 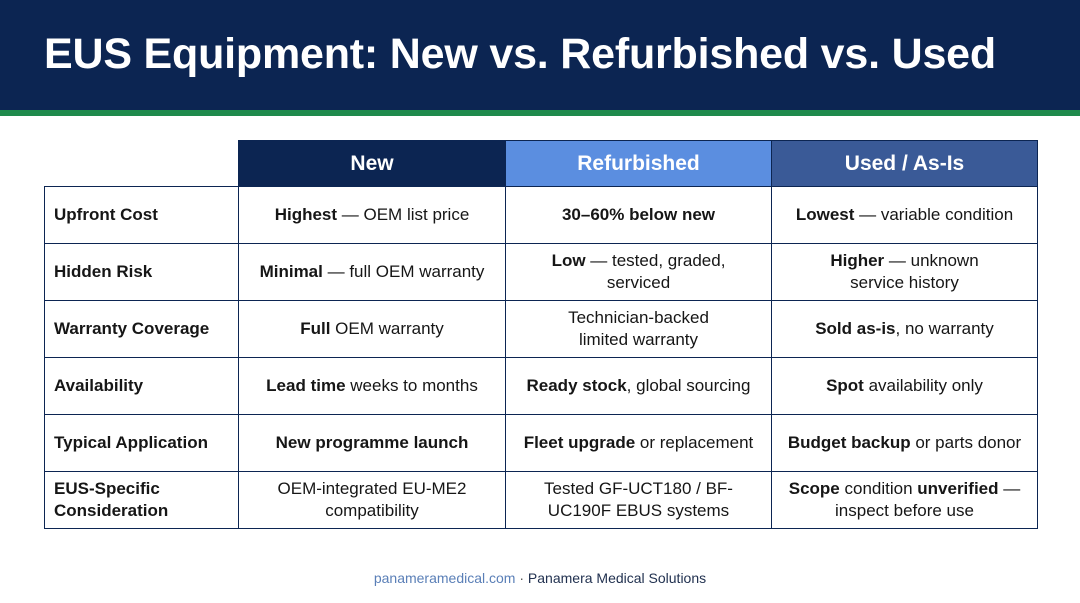 What do you see at coordinates (638, 215) in the screenshot?
I see `table-cell: 30–60% below new` at bounding box center [638, 215].